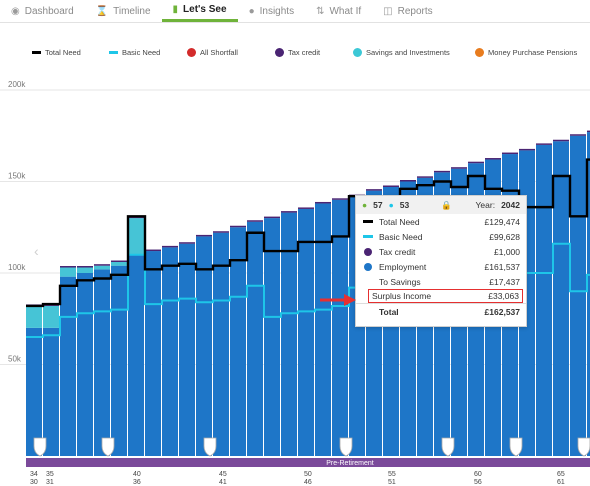  Describe the element at coordinates (223, 474) in the screenshot. I see `age-tick-label: 45` at that location.